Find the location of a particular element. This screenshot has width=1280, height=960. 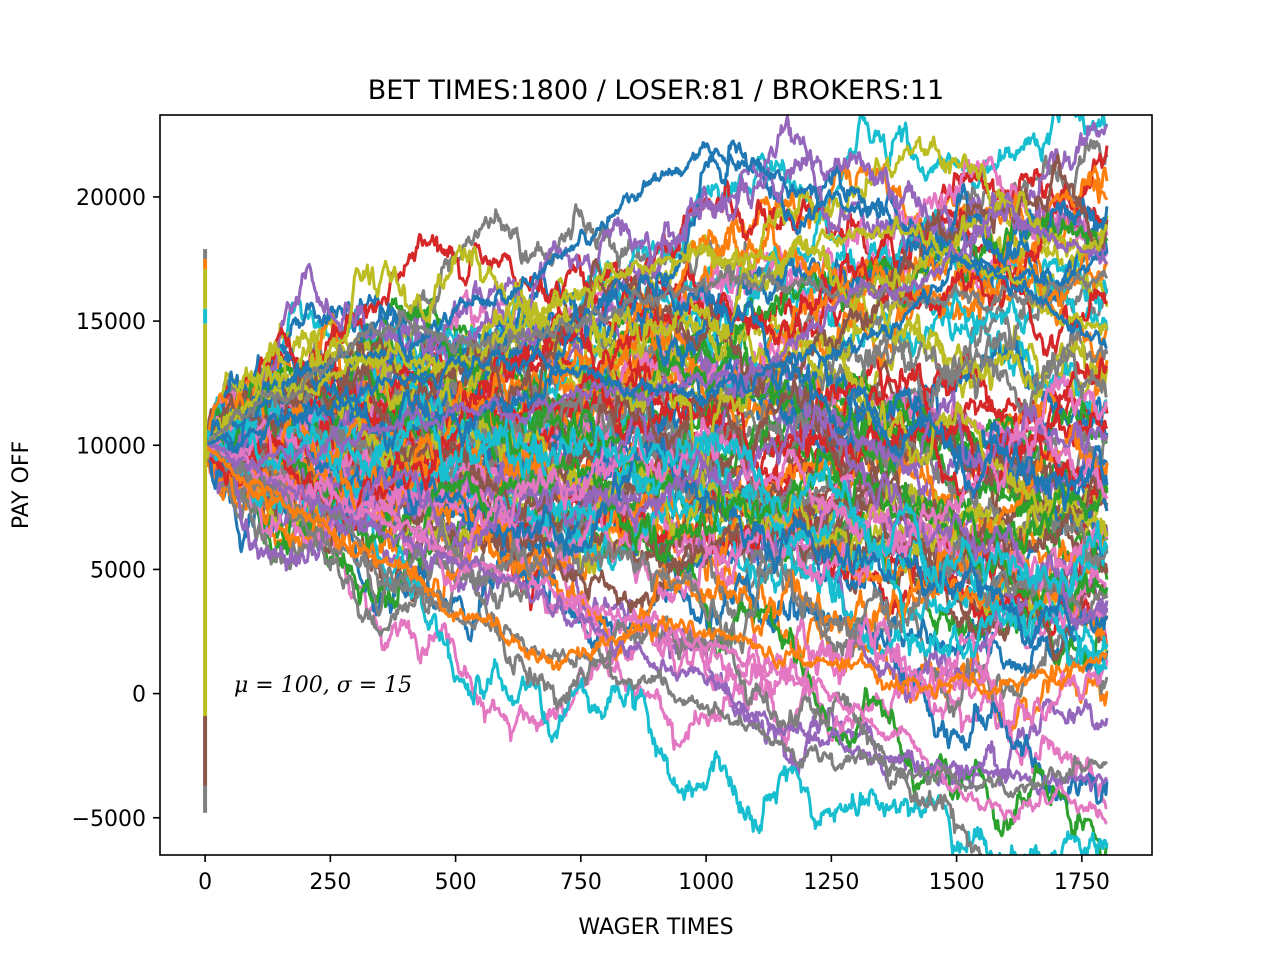

x-tick-label: 250 is located at coordinates (330, 882).